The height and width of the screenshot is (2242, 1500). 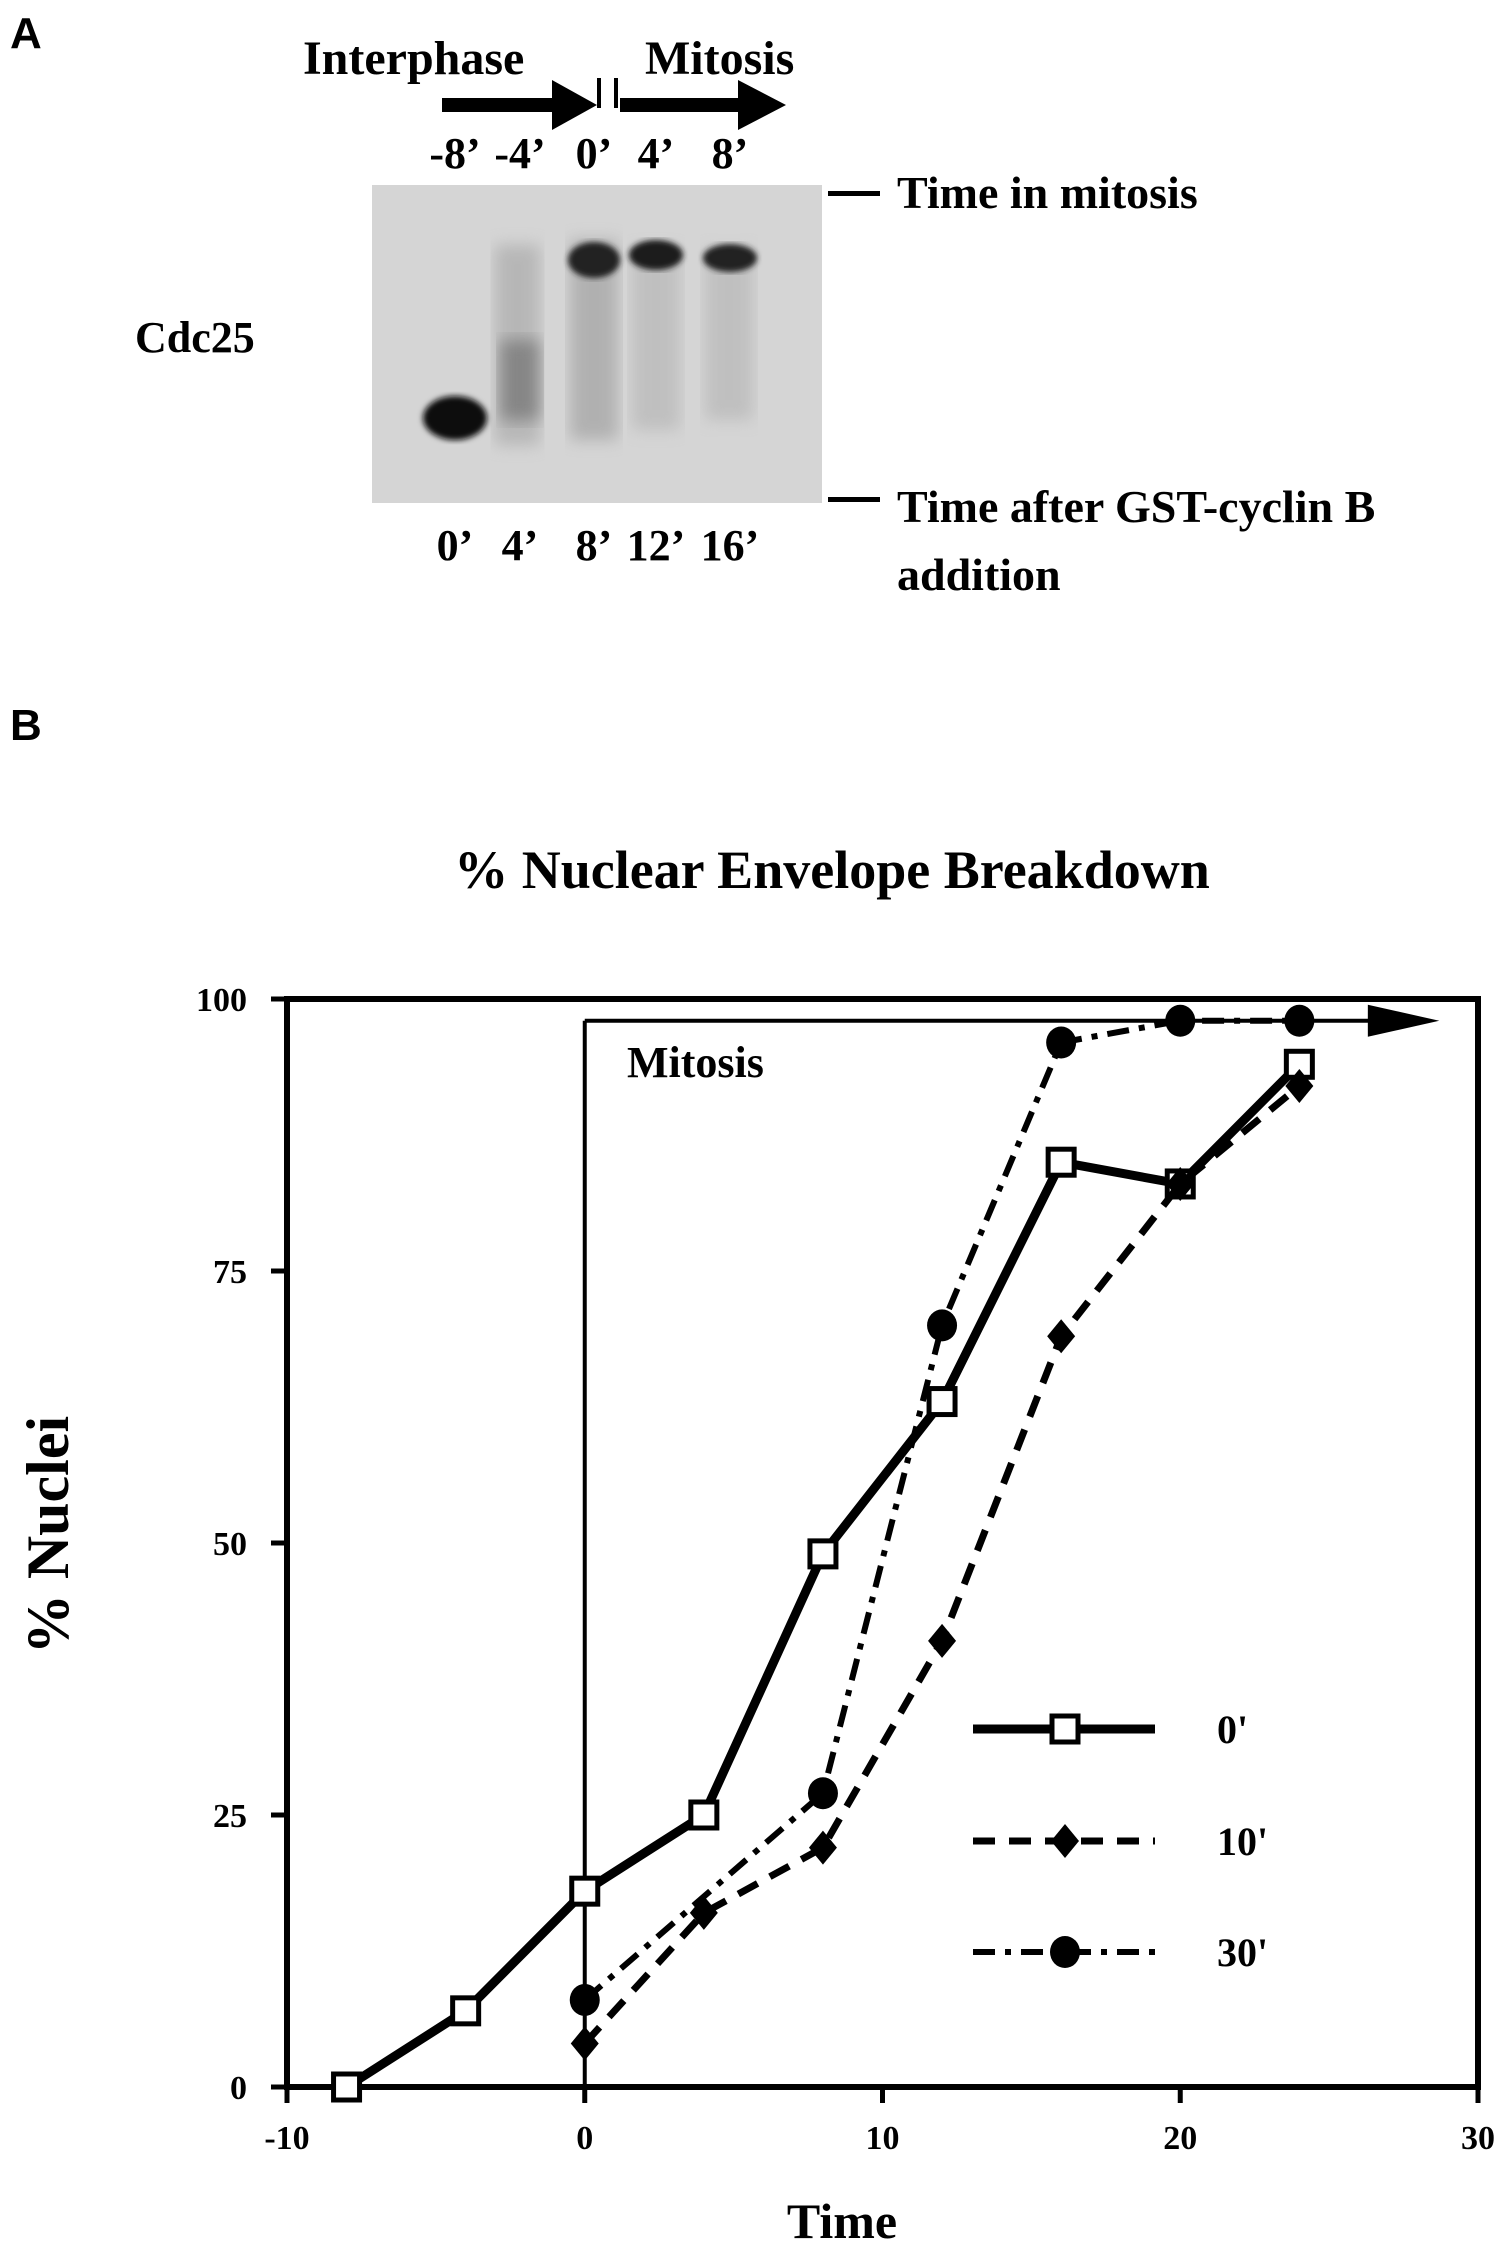 What do you see at coordinates (656, 153) in the screenshot?
I see `top-lane-label: 4’` at bounding box center [656, 153].